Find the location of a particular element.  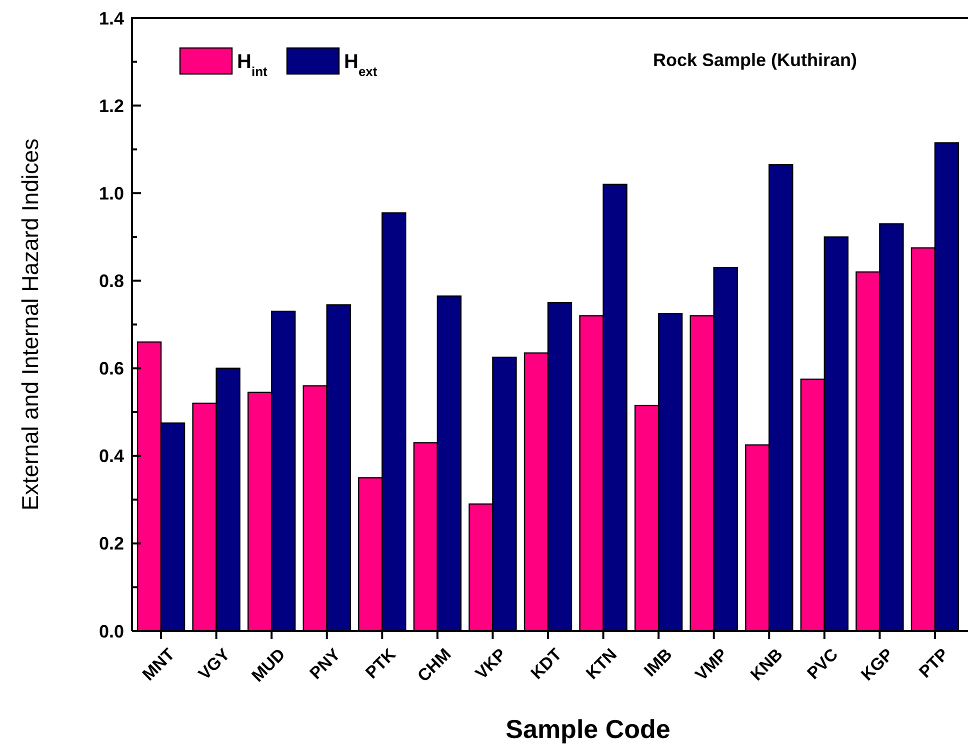

y-tick-label: 1.0 is located at coordinates (111, 193).